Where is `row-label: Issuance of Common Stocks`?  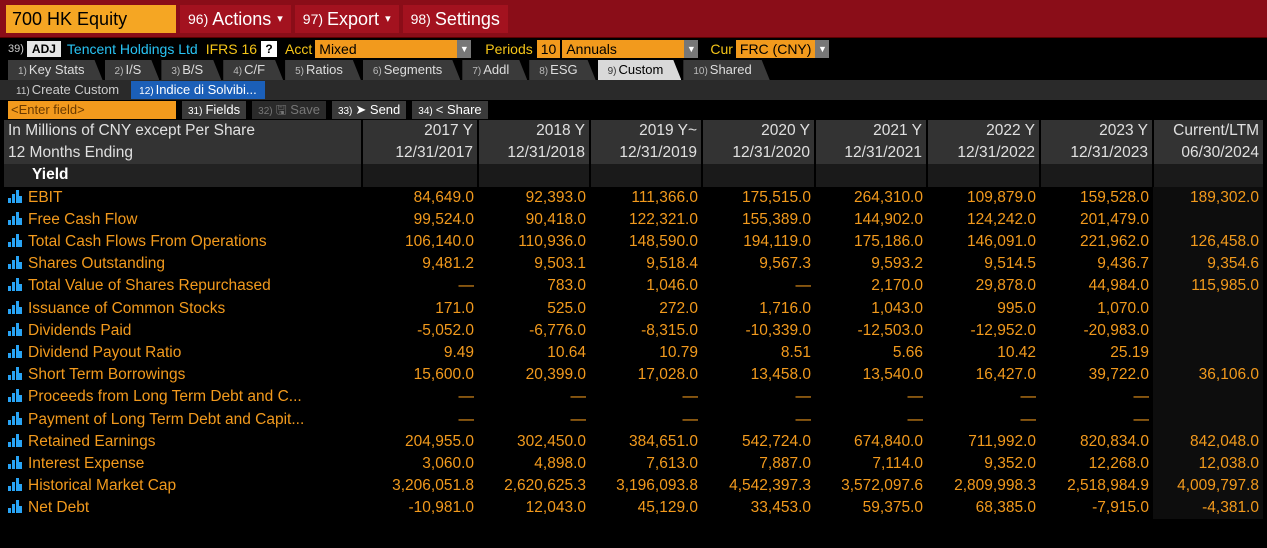 row-label: Issuance of Common Stocks is located at coordinates (183, 309).